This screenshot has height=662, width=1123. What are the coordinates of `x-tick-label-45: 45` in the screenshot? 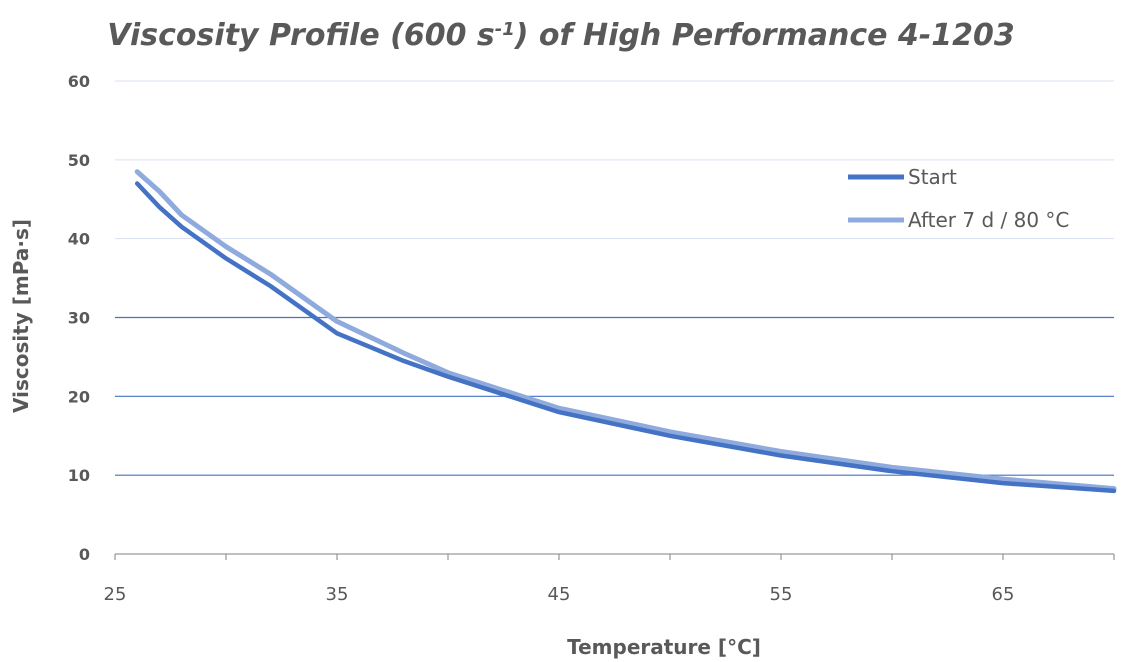 It's located at (559, 594).